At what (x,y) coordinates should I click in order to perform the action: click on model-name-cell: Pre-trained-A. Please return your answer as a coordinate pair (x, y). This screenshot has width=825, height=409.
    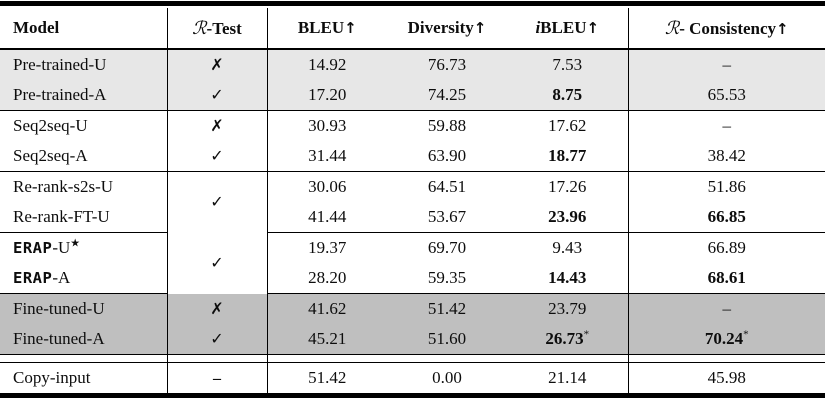
    Looking at the image, I should click on (84, 95).